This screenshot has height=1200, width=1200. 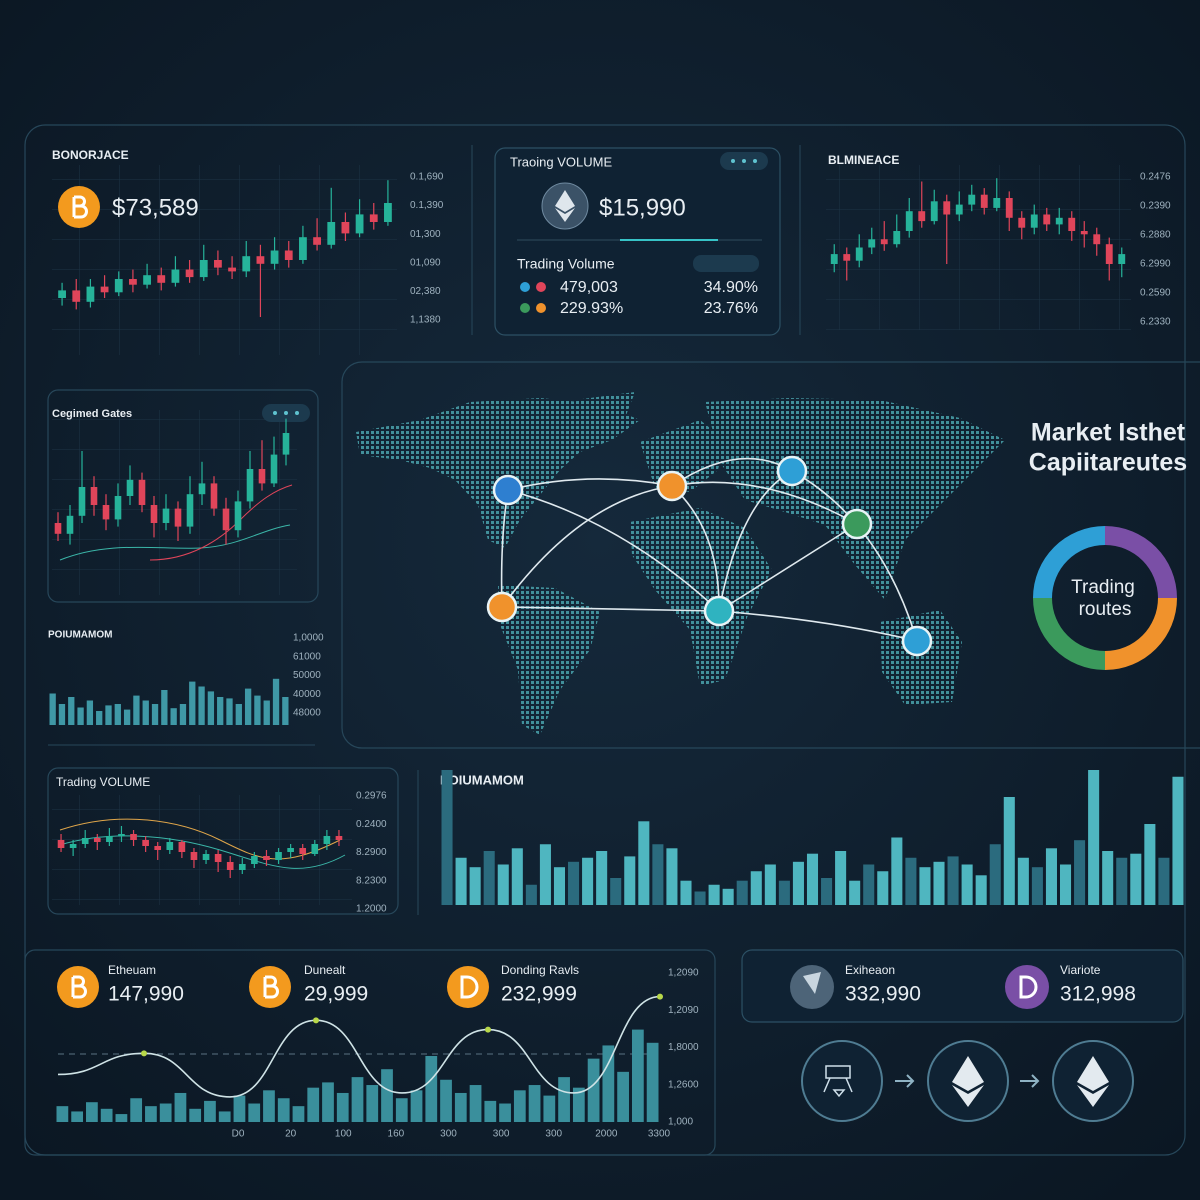 What do you see at coordinates (238, 1134) in the screenshot?
I see `x-tick-label: D0` at bounding box center [238, 1134].